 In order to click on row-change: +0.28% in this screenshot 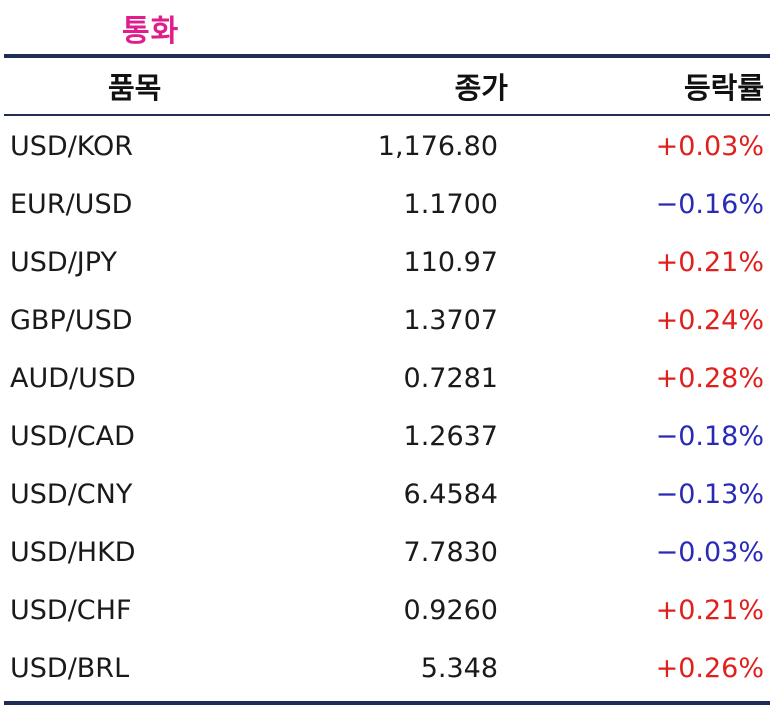, I will do `click(709, 378)`.